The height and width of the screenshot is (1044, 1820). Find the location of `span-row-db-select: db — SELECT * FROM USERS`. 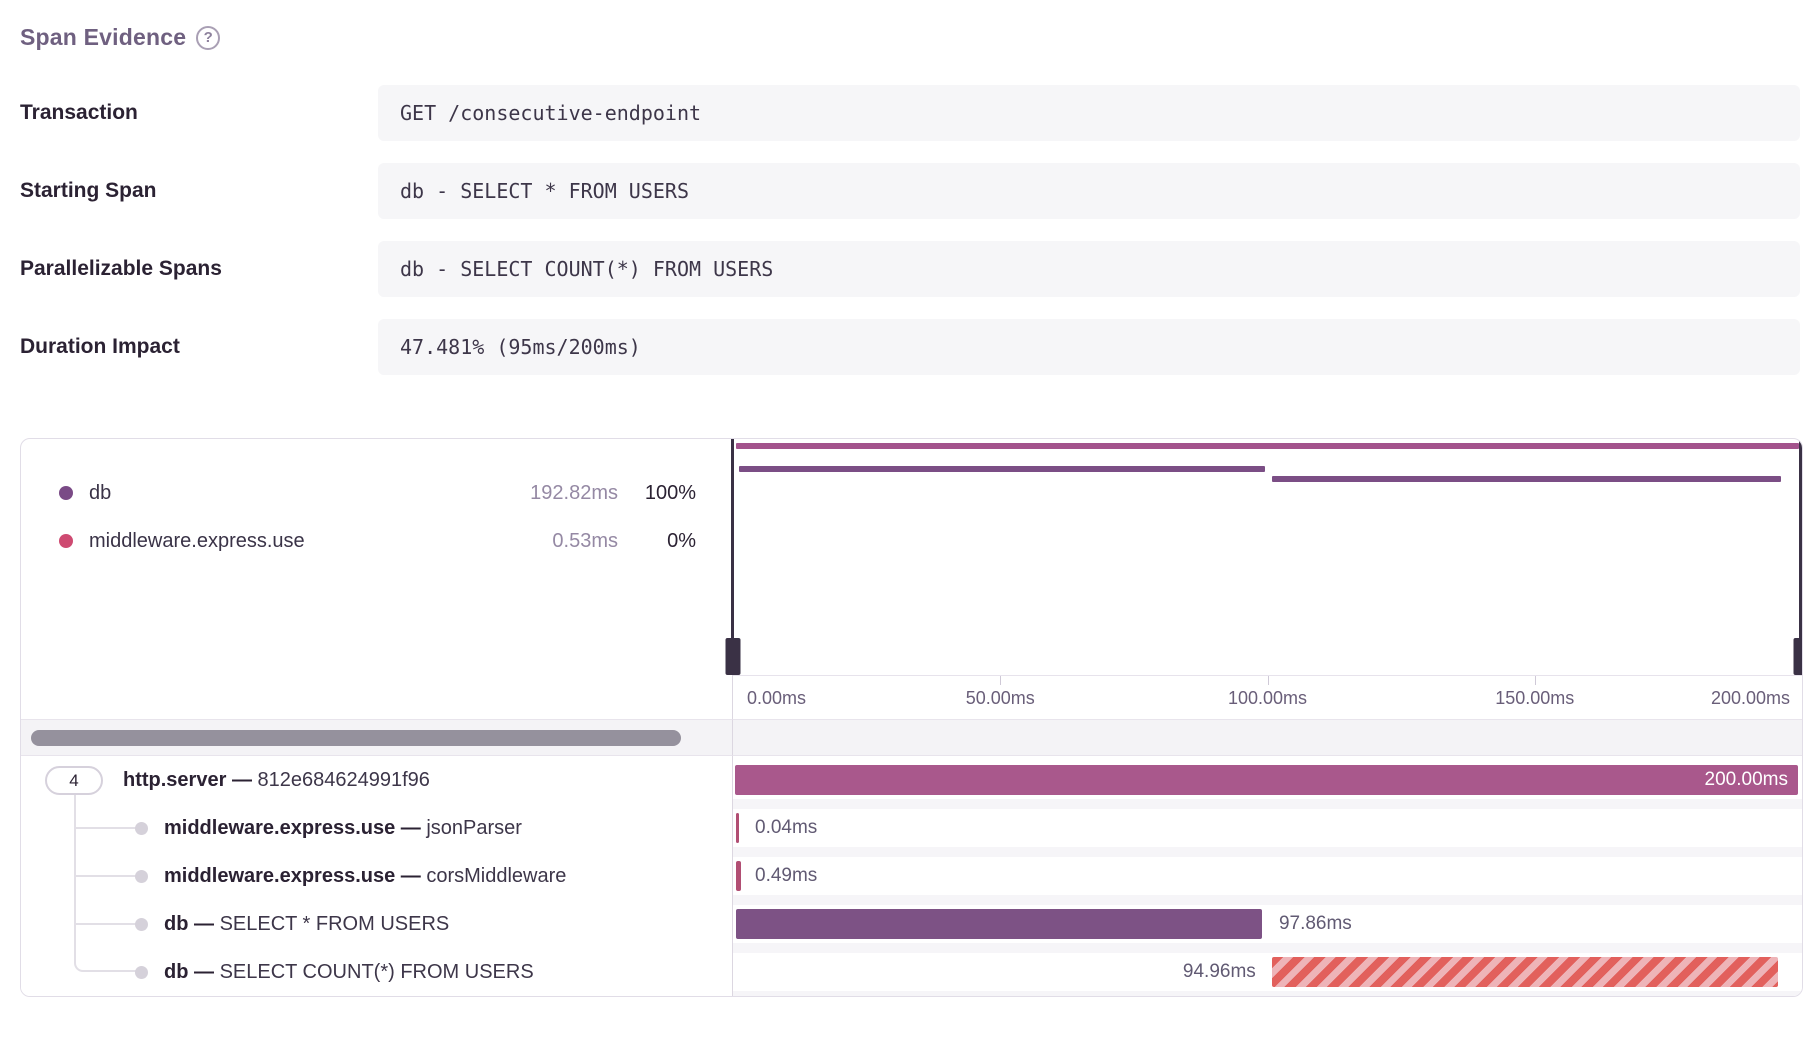

span-row-db-select: db — SELECT * FROM USERS is located at coordinates (377, 924).